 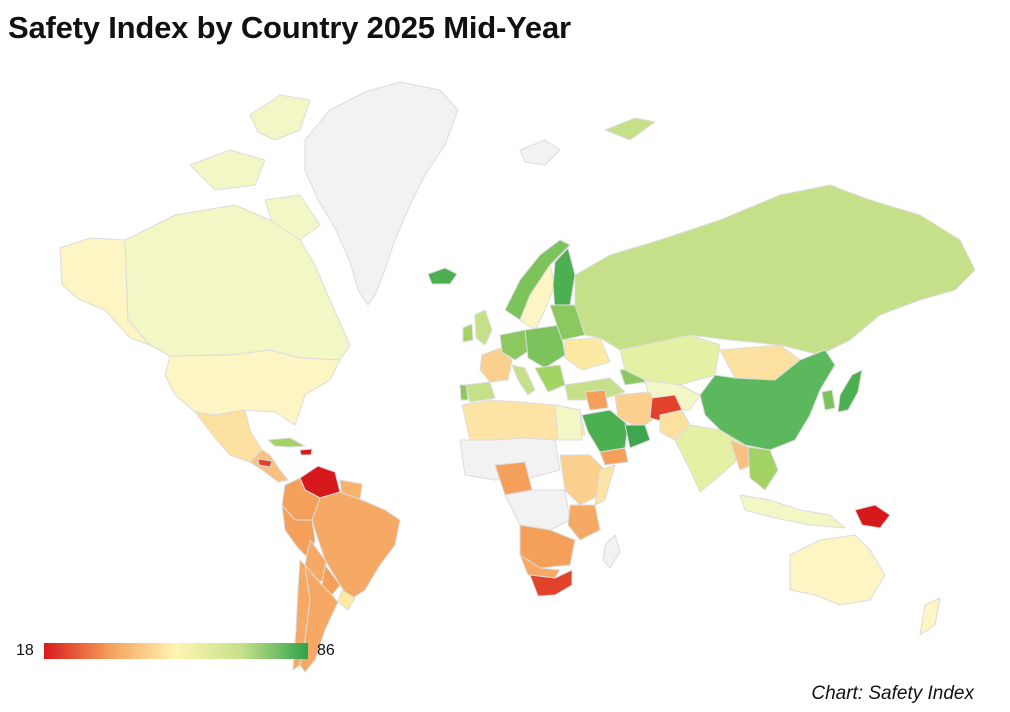 I want to click on map-title: Safety Index by Country 2025 Mid-Year, so click(x=289, y=27).